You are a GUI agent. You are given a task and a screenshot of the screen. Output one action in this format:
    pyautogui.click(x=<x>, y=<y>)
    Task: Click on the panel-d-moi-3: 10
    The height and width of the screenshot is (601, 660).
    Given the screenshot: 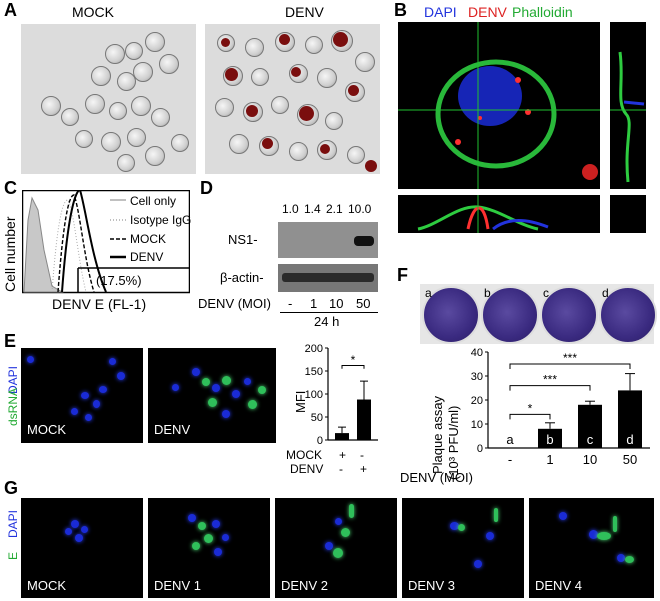 What is the action you would take?
    pyautogui.click(x=336, y=303)
    